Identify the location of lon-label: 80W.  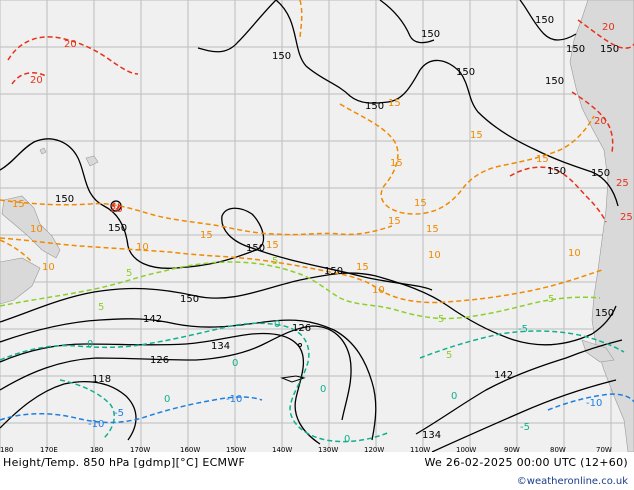
(558, 450).